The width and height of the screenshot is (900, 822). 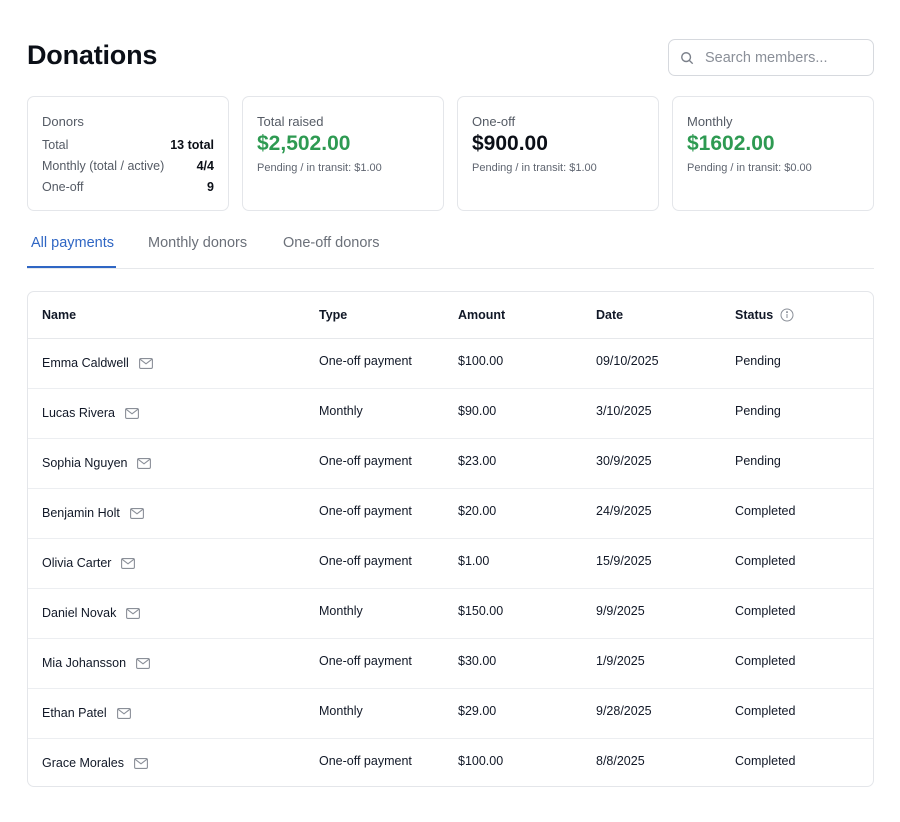 What do you see at coordinates (83, 763) in the screenshot?
I see `donor-name: Grace Morales` at bounding box center [83, 763].